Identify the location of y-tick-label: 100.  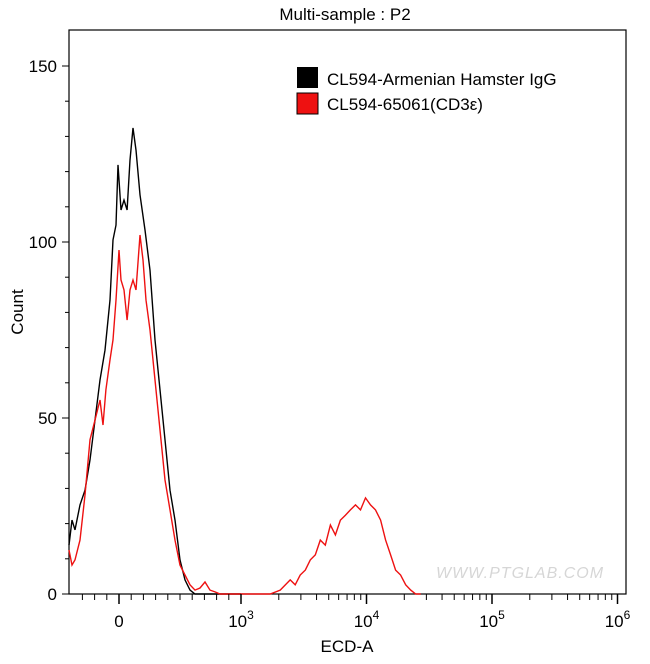
(43, 242).